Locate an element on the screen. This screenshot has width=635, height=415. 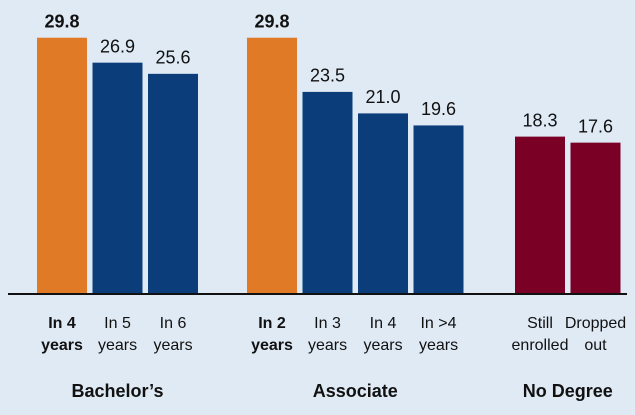
group-label: Bachelor’s is located at coordinates (117, 391).